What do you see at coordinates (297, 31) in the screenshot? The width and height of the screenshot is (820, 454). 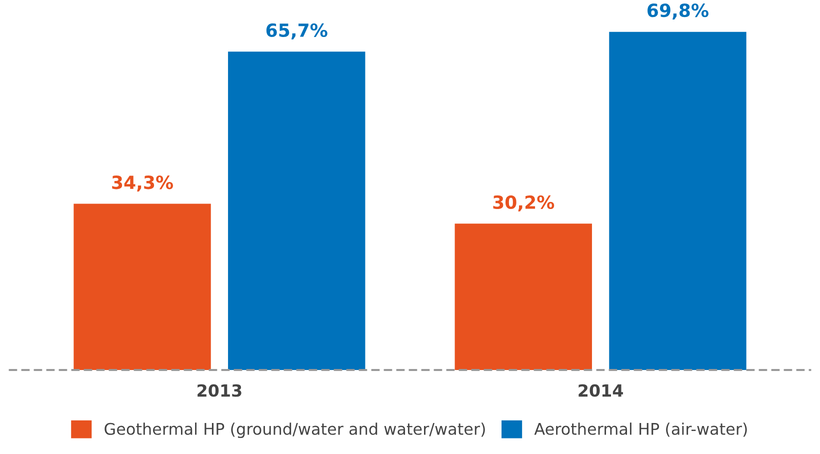 I see `data-label: 65,7%` at bounding box center [297, 31].